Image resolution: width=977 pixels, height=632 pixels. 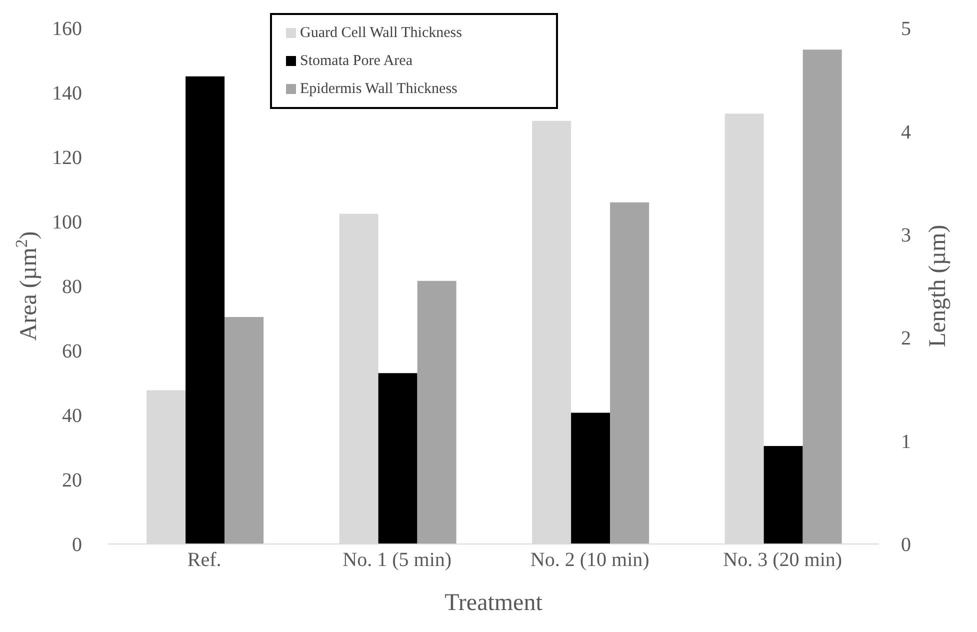 I want to click on x-tick-label: No. 2 (10 min), so click(x=590, y=560).